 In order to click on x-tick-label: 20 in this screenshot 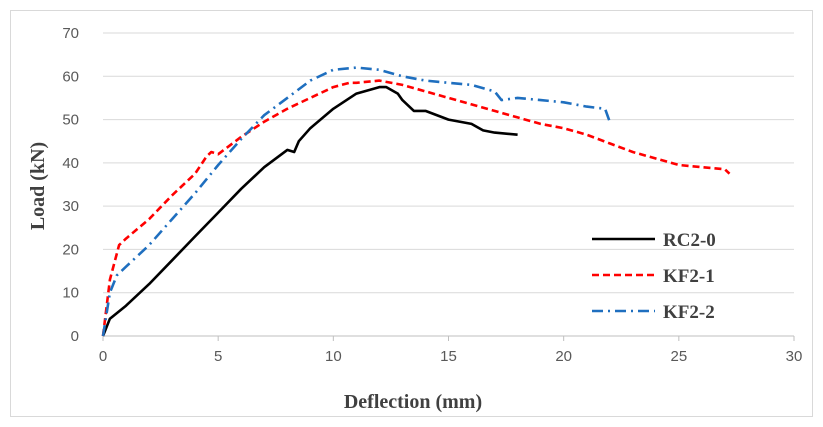, I will do `click(563, 356)`.